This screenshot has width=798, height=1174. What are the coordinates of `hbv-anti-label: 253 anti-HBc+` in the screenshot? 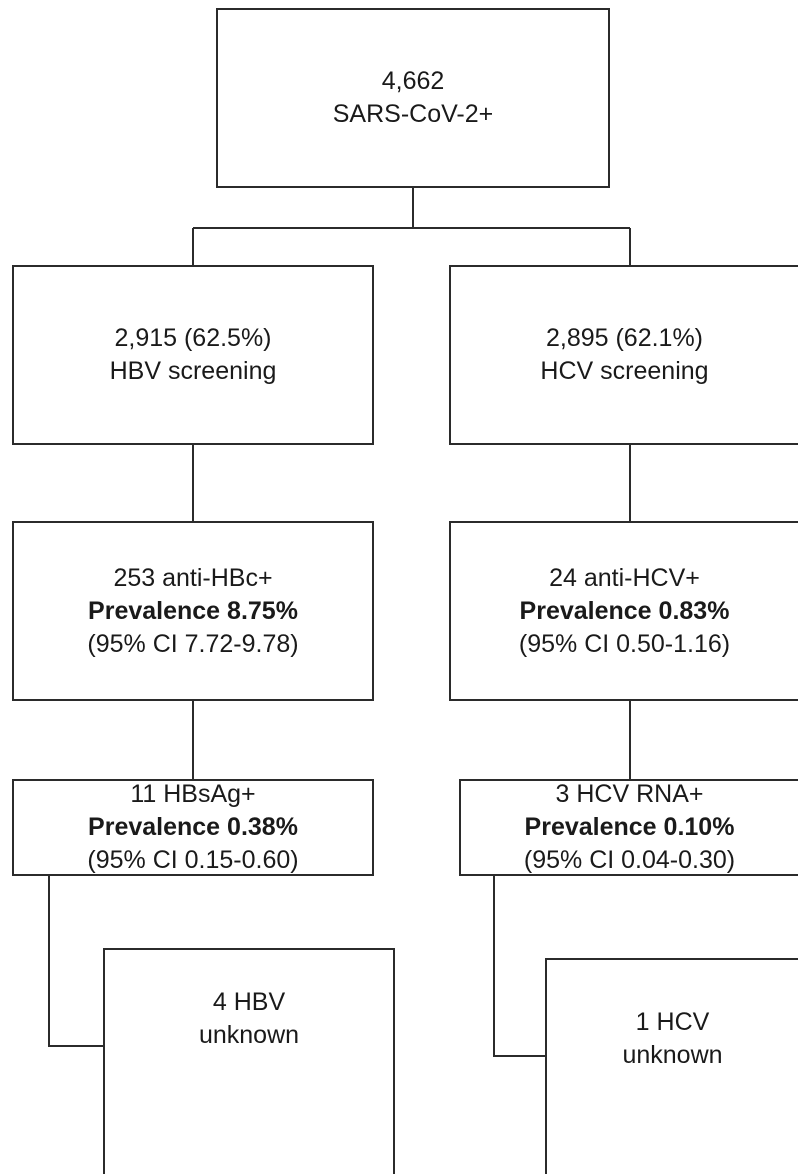 It's located at (193, 577).